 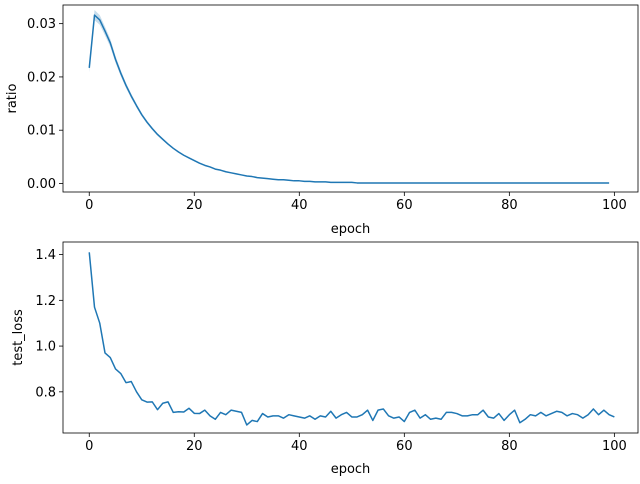 I want to click on ratio-y-axis: 0.00 0.01 0.02 0.03, so click(x=45, y=104).